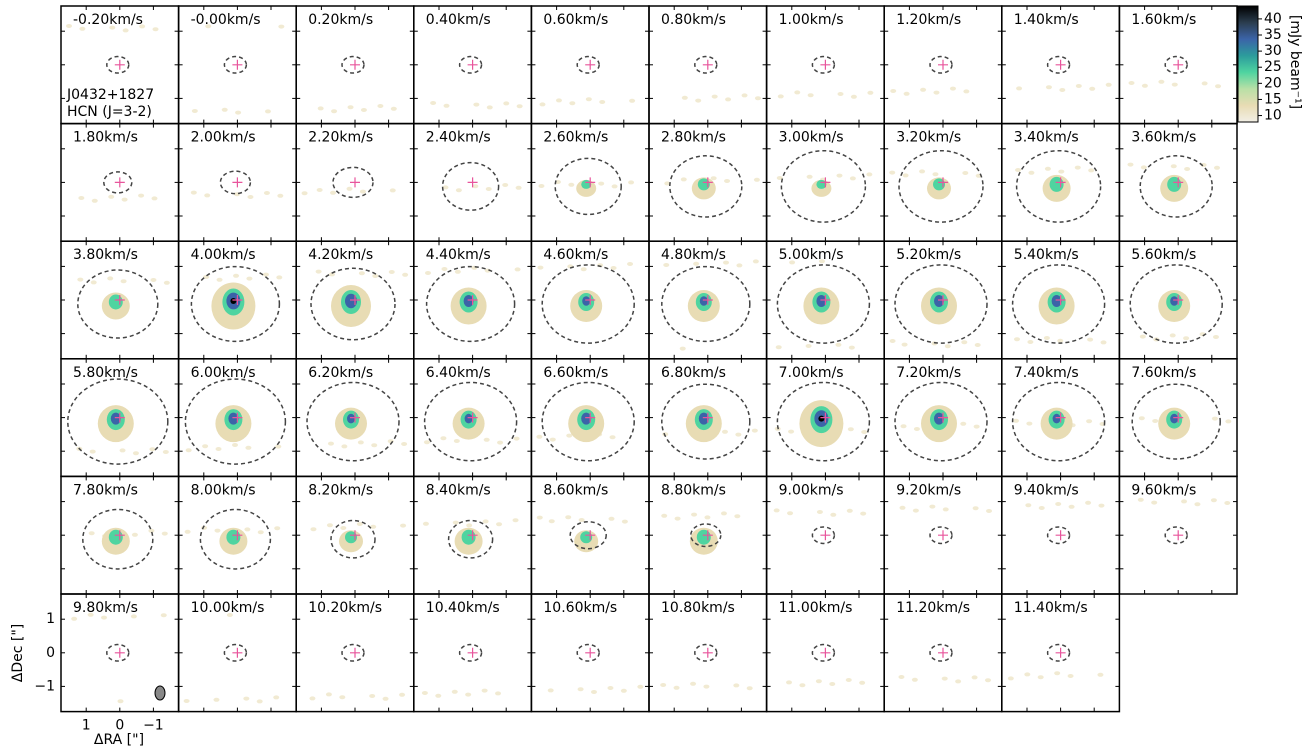 This screenshot has width=1312, height=754. Describe the element at coordinates (575, 490) in the screenshot. I see `channel-label: 8.60km/s` at that location.